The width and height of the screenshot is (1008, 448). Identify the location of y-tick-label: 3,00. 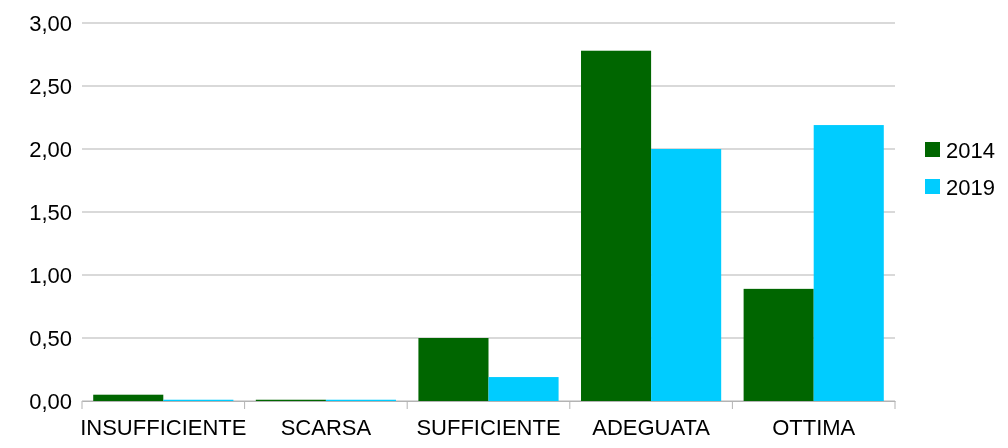
(50, 23).